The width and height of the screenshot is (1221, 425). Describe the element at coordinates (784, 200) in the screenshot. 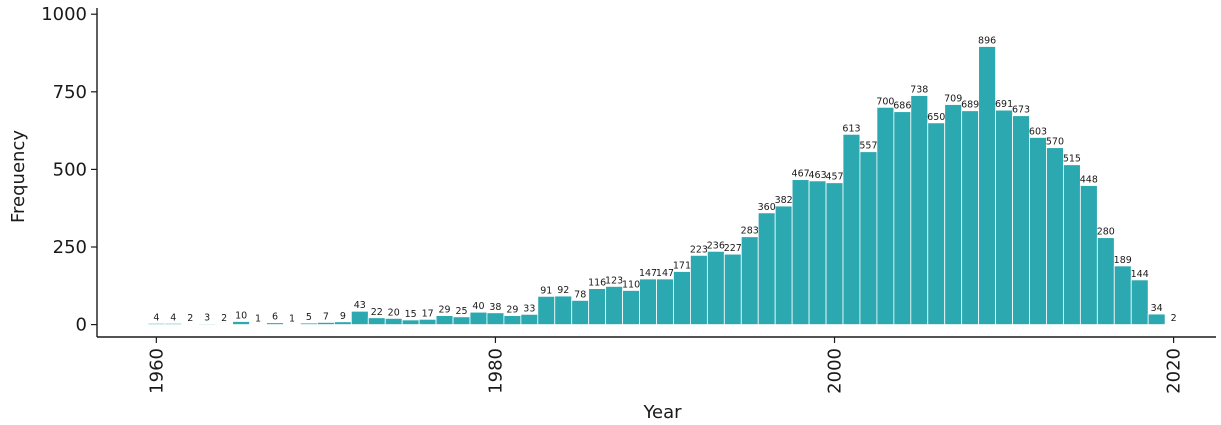

I see `bar-label-1997: 382` at that location.